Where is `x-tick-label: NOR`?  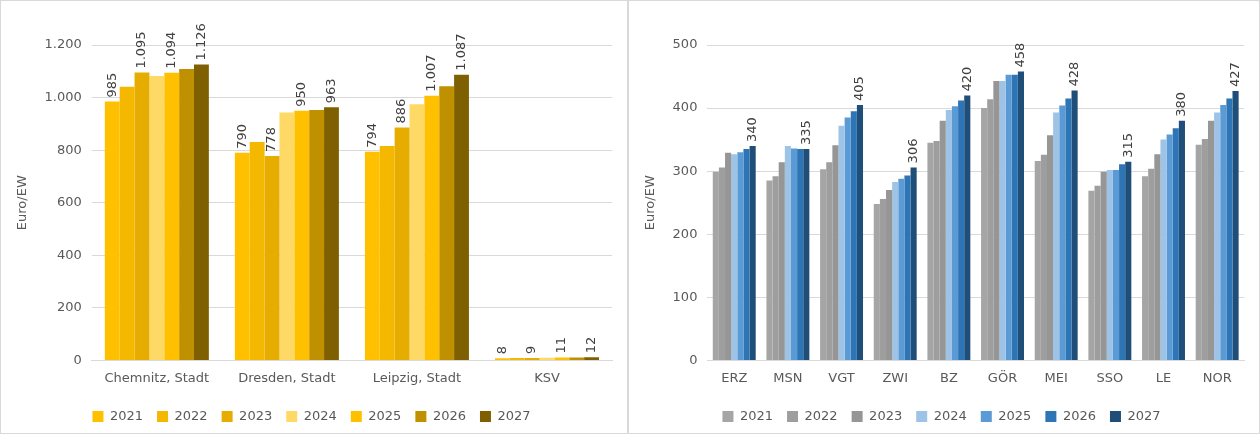
x-tick-label: NOR is located at coordinates (1217, 377).